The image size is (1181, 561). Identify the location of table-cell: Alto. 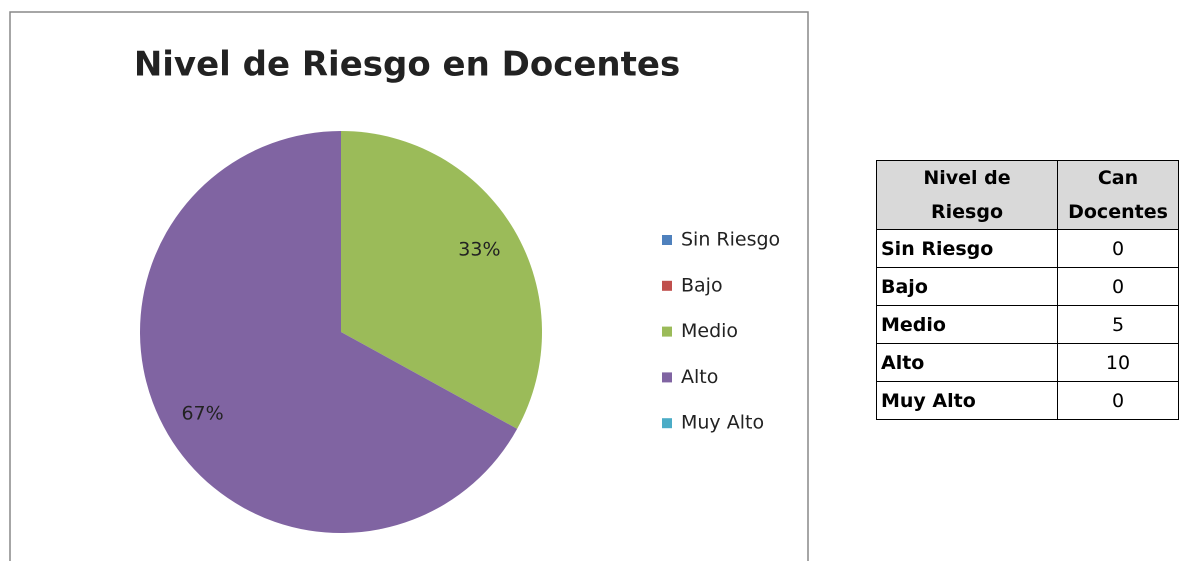
(967, 362).